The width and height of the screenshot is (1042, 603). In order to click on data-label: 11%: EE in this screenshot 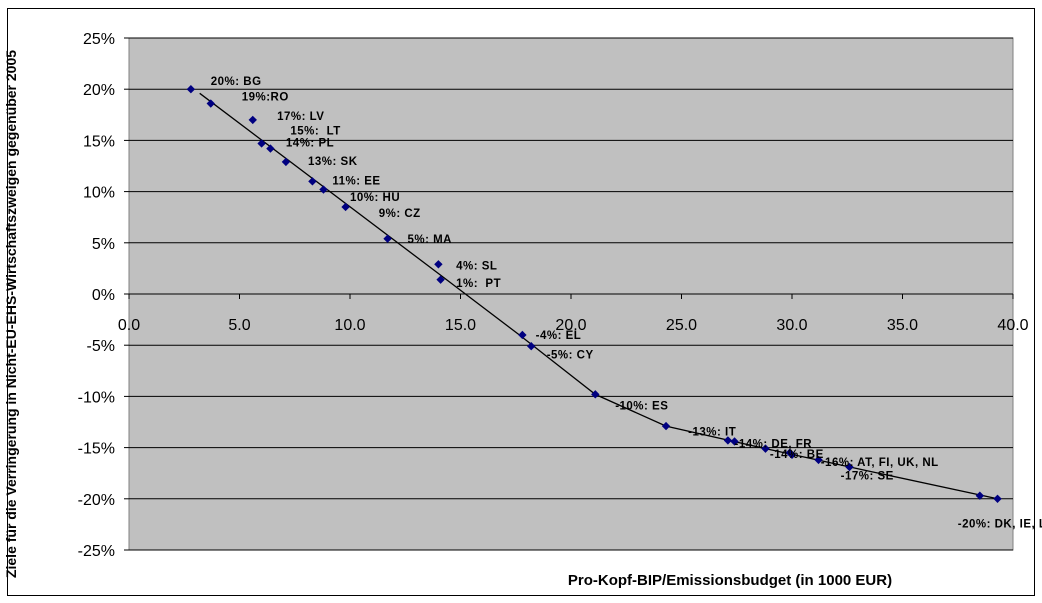, I will do `click(356, 181)`.